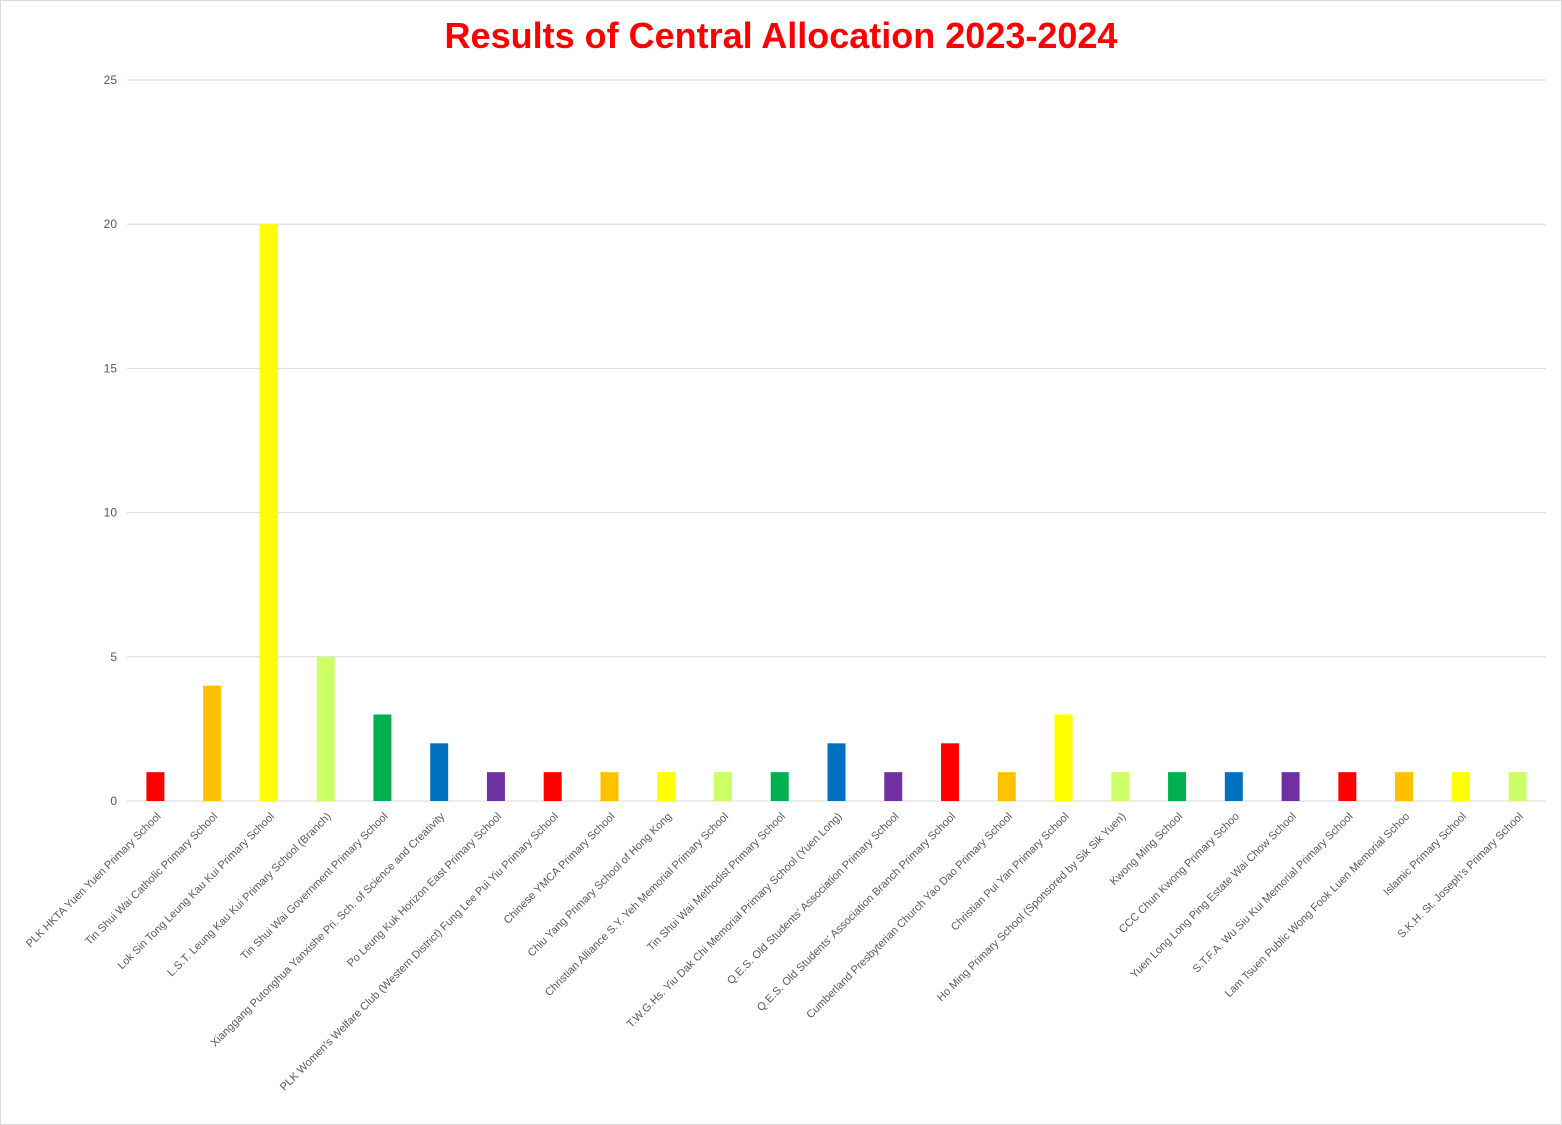 The height and width of the screenshot is (1125, 1562). What do you see at coordinates (1461, 876) in the screenshot?
I see `x-tick-label: S.K.H. St. Joseph's Primary School` at bounding box center [1461, 876].